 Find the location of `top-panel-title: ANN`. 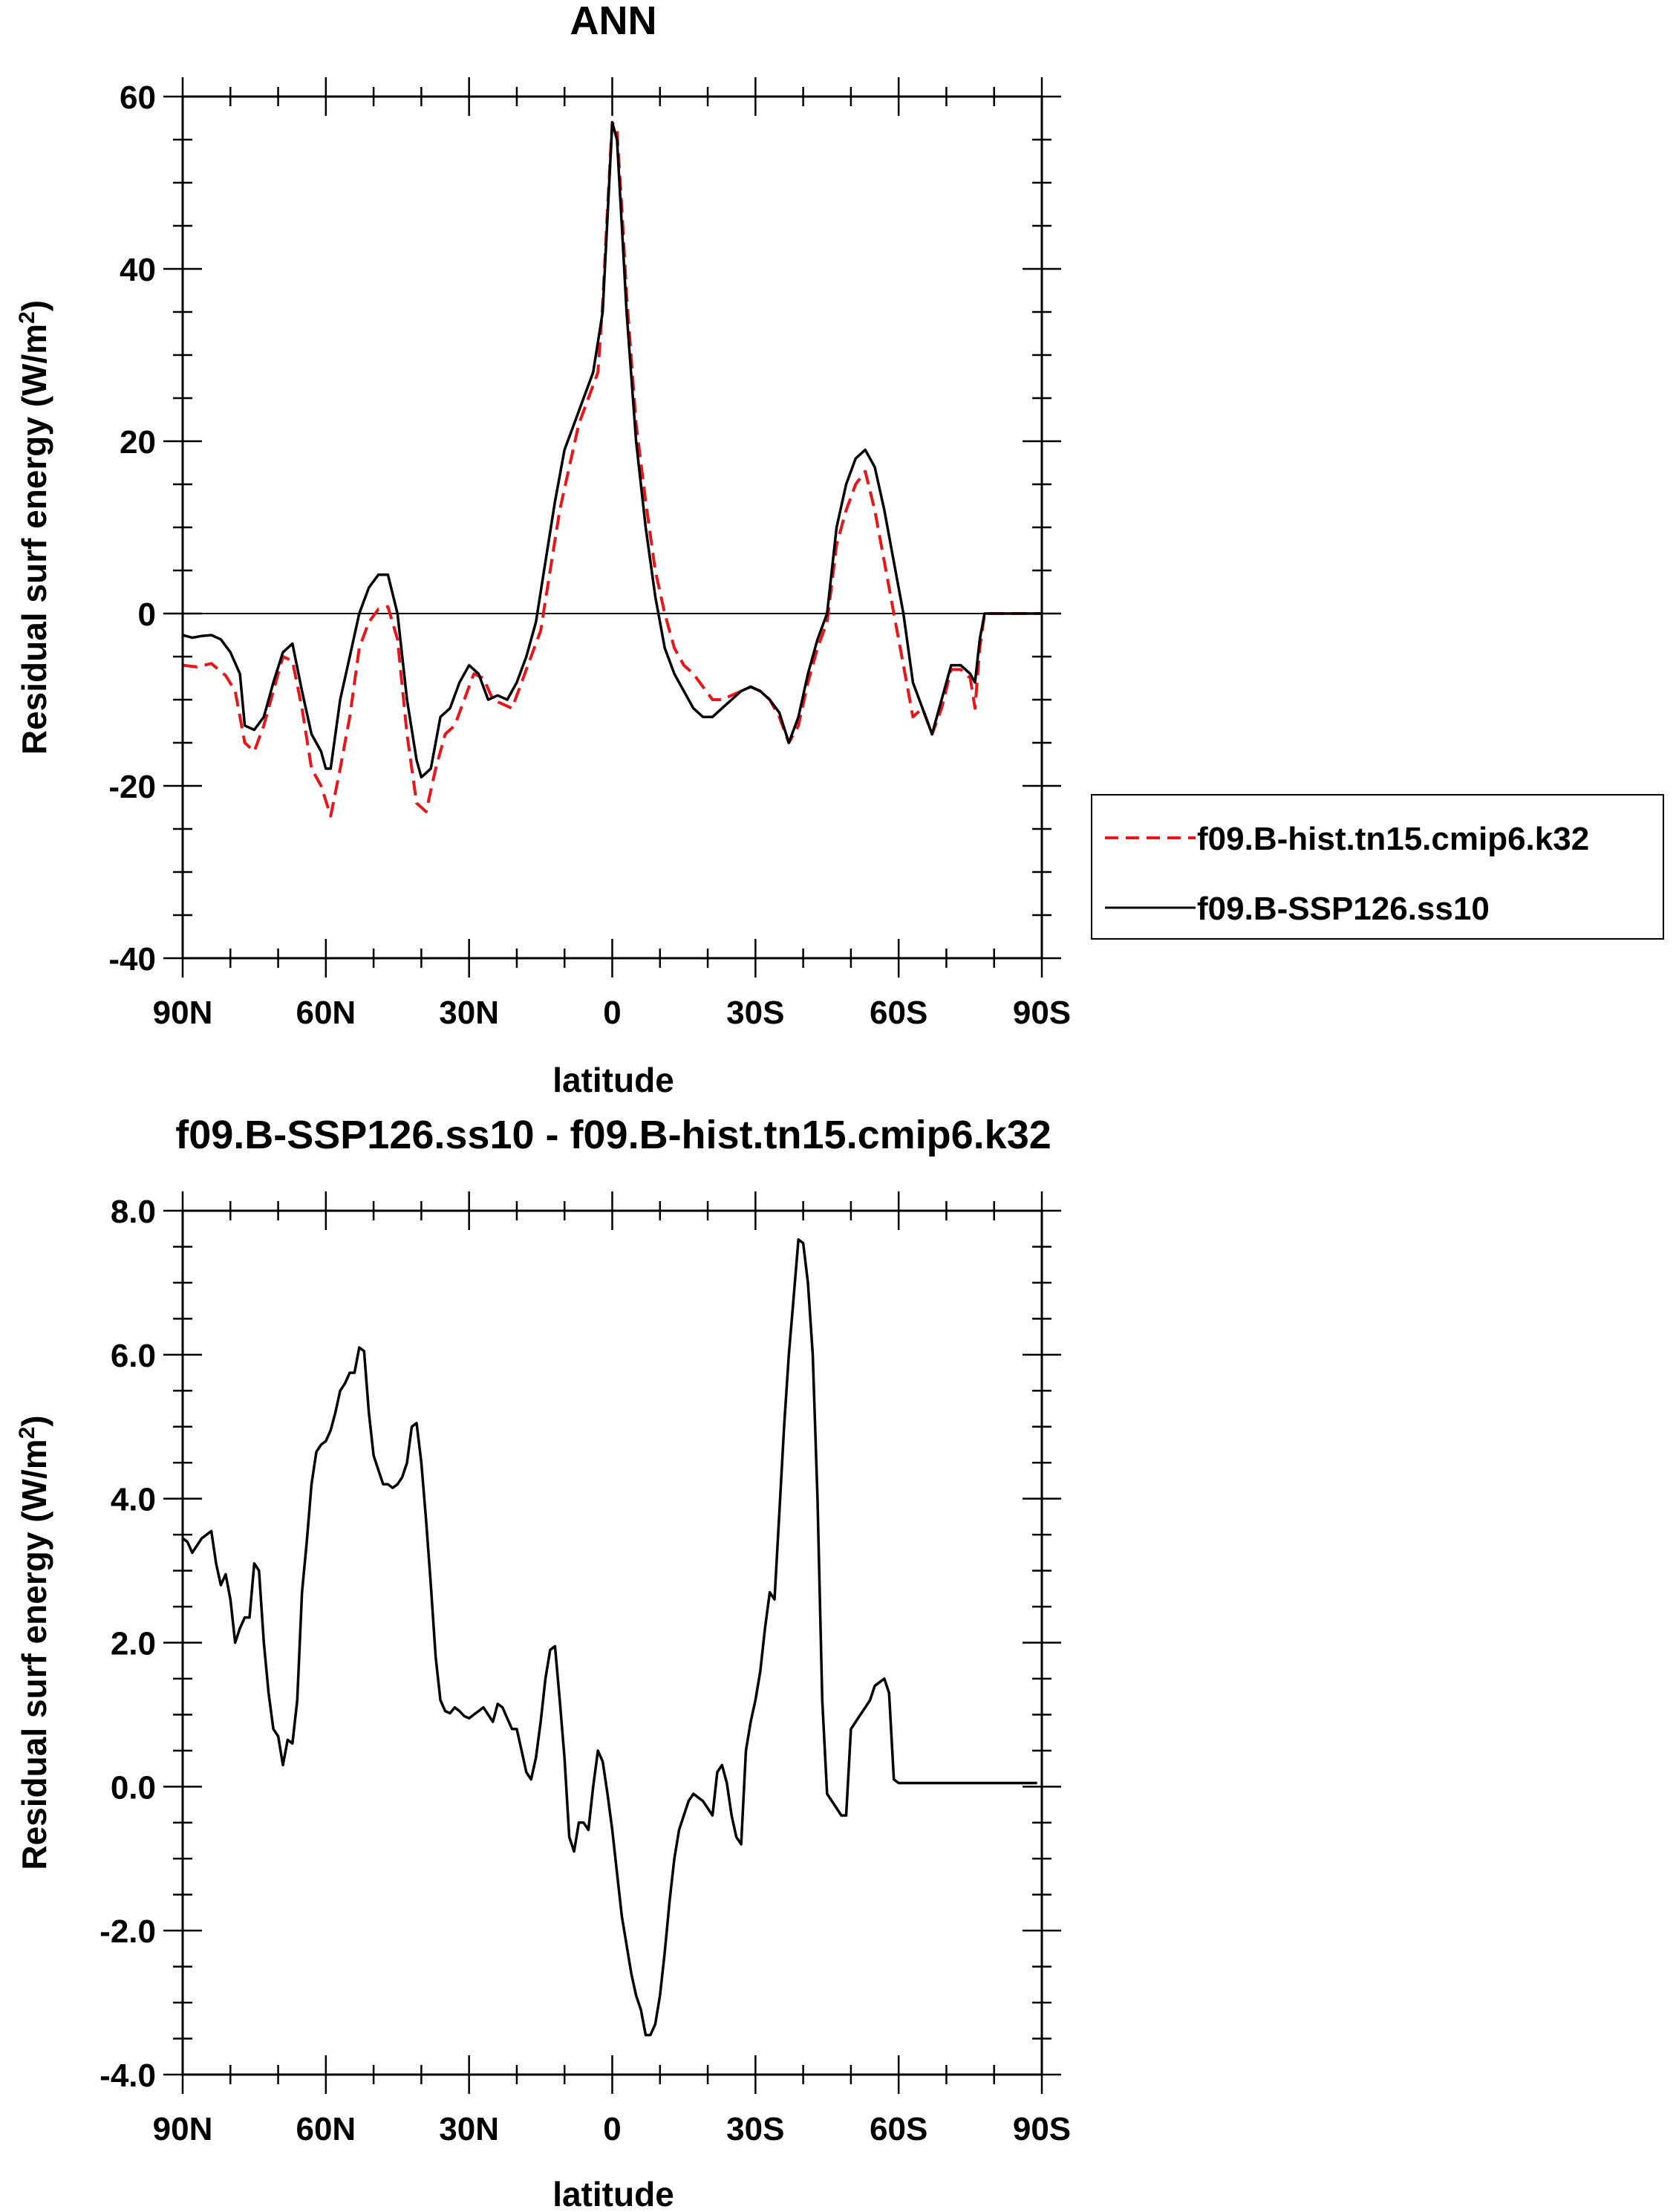

top-panel-title: ANN is located at coordinates (613, 21).